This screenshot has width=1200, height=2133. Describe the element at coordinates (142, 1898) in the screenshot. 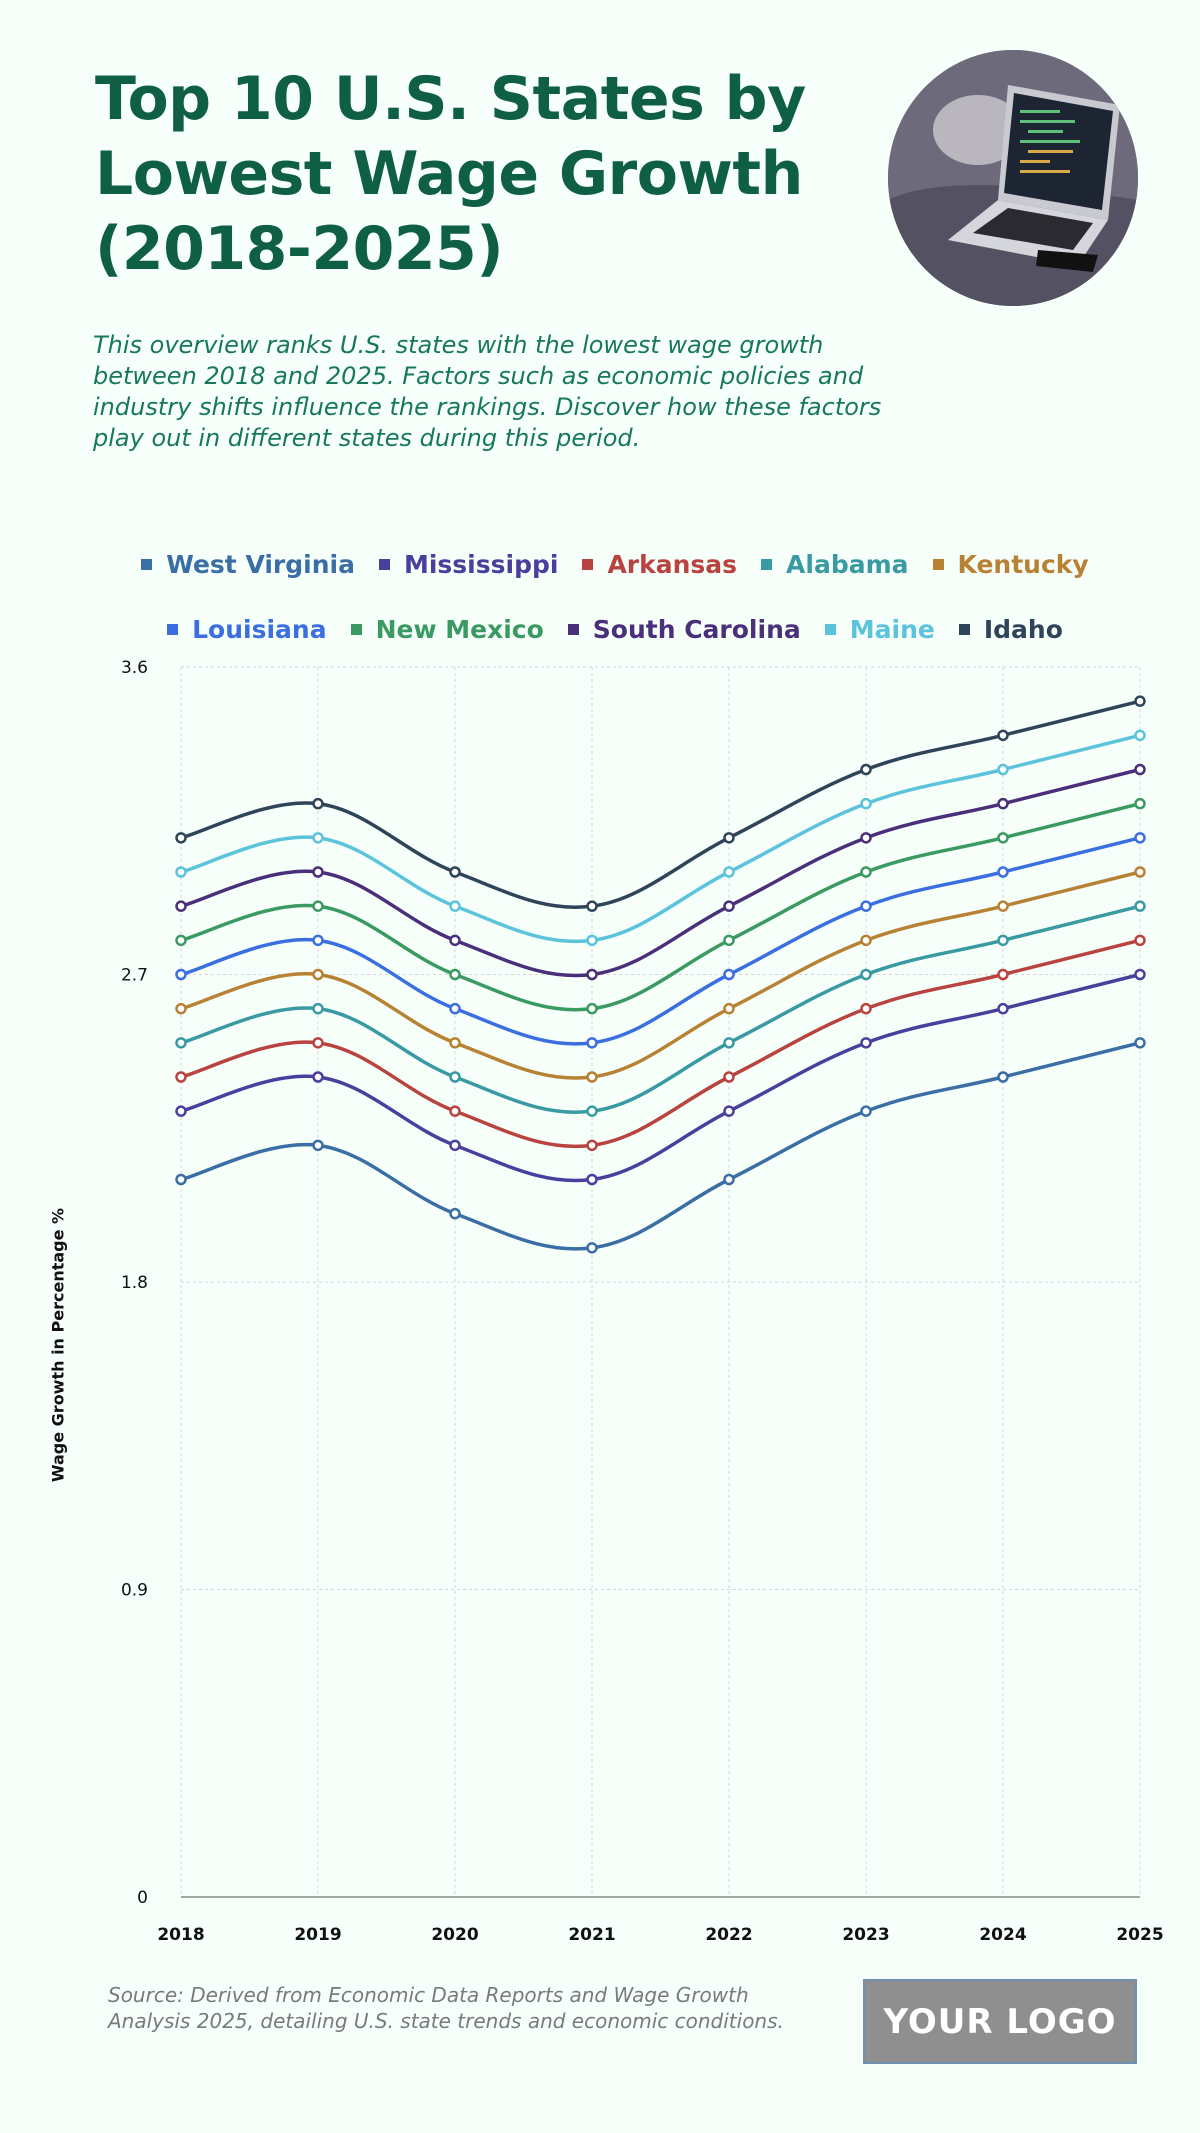

I see `y-tick-label: 0` at that location.